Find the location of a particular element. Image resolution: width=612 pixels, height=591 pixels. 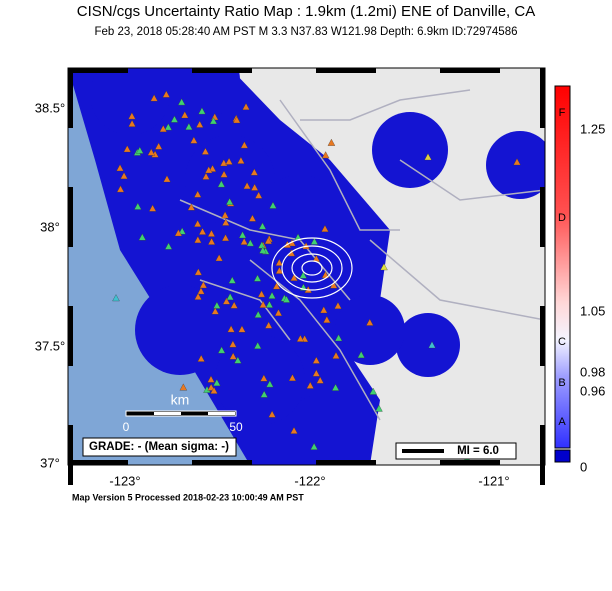

grade: GRADE: - (Mean sigma: -) is located at coordinates (159, 447).